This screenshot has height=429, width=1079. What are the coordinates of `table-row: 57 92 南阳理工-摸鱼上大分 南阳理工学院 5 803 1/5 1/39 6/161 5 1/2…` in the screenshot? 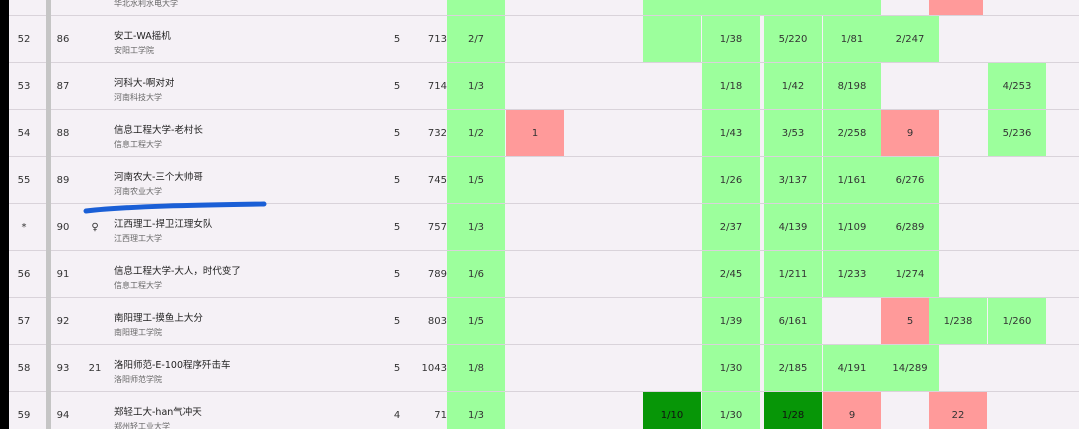 It's located at (544, 321).